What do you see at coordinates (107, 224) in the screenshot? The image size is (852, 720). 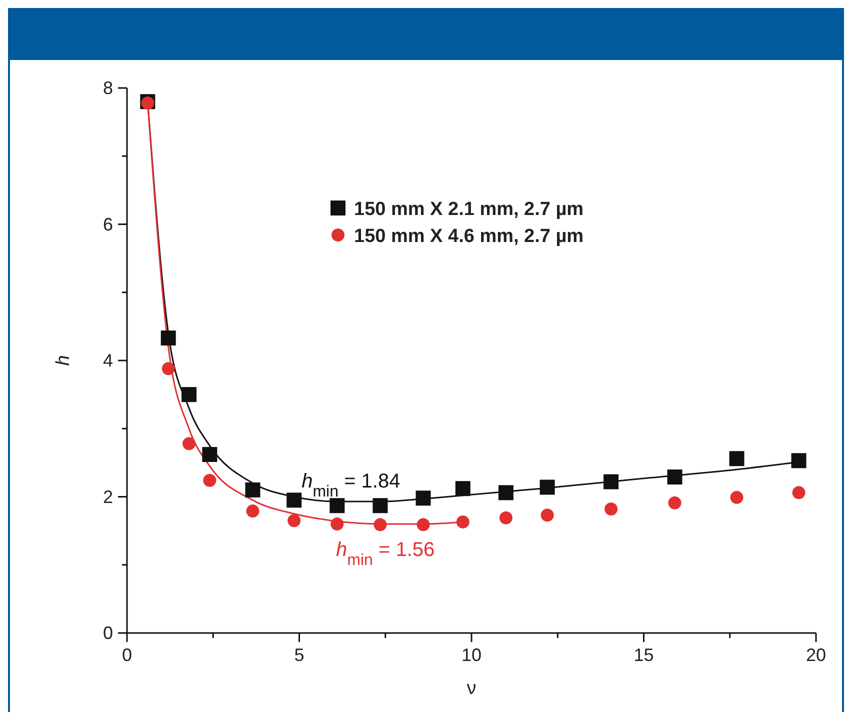 I see `y-tick-label: 6` at bounding box center [107, 224].